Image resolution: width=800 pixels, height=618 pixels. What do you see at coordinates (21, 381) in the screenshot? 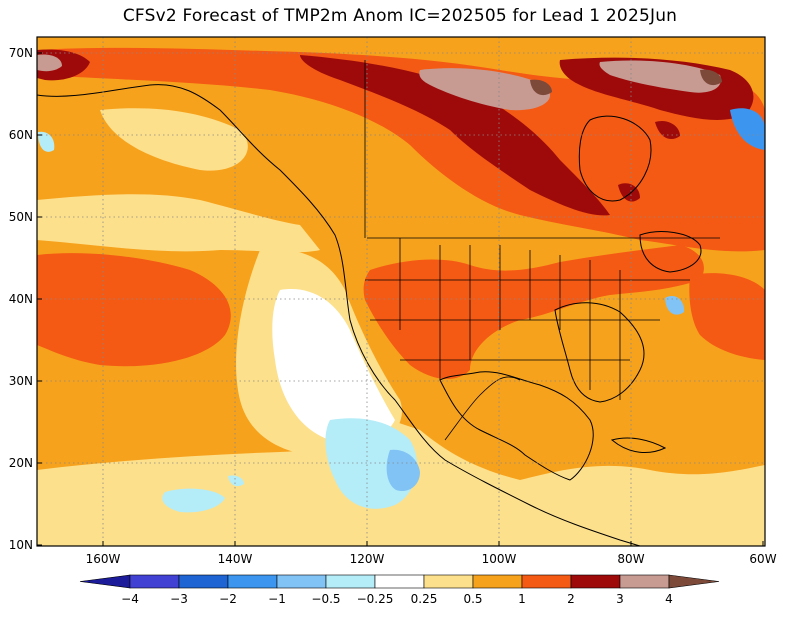
I see `lat-tick-label: 30N` at bounding box center [21, 381].